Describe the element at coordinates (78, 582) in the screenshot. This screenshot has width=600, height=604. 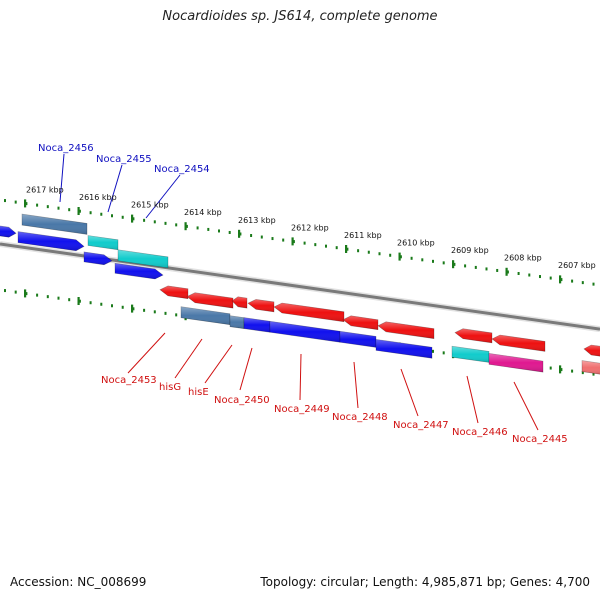
I see `accession-text: Accession: NC_008699` at that location.